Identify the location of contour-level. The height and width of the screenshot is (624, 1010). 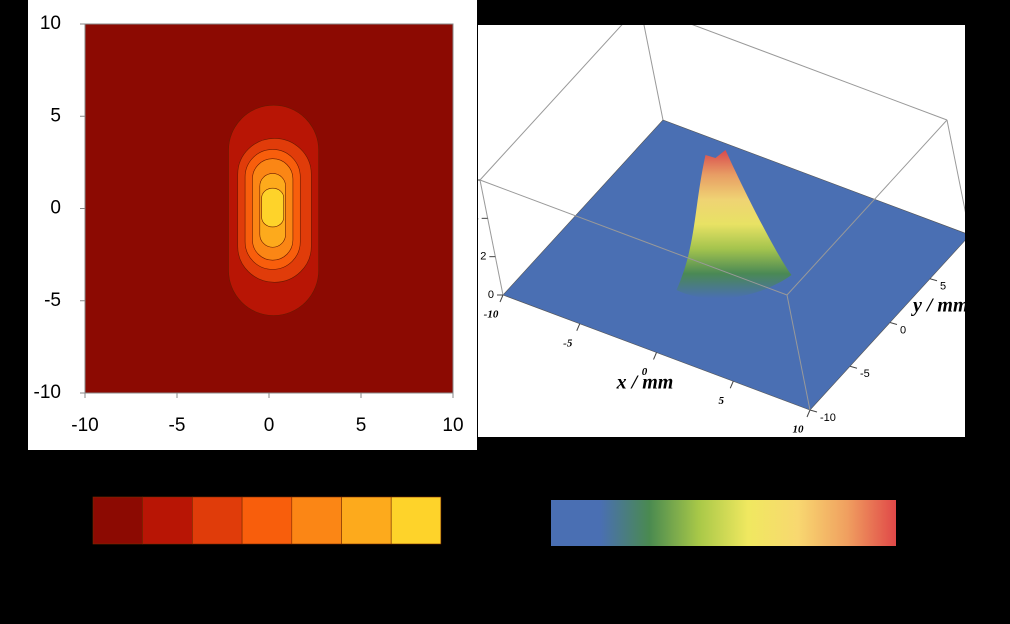
(273, 207).